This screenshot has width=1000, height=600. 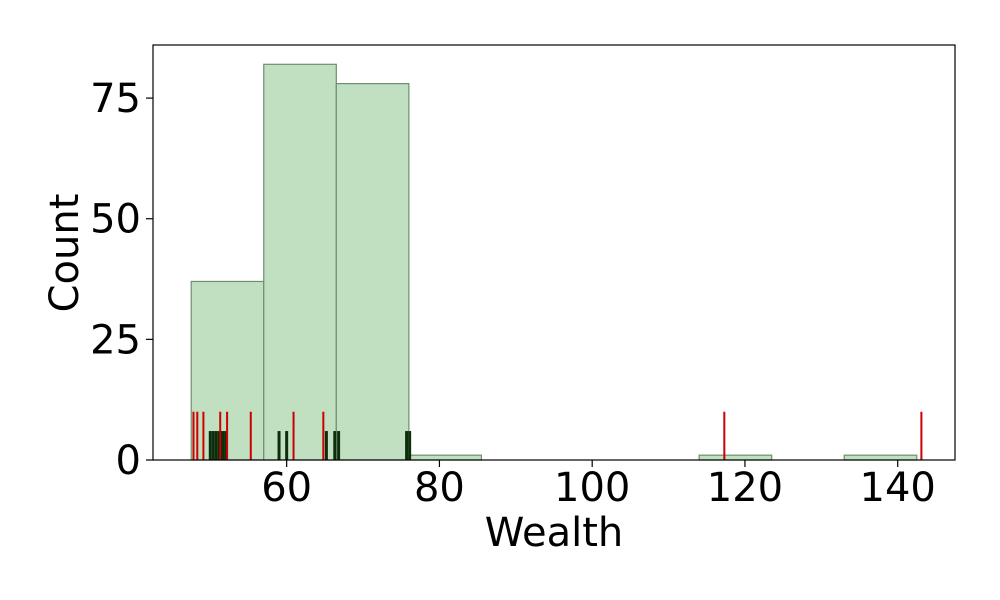 What do you see at coordinates (128, 461) in the screenshot?
I see `y-tick-label: 0` at bounding box center [128, 461].